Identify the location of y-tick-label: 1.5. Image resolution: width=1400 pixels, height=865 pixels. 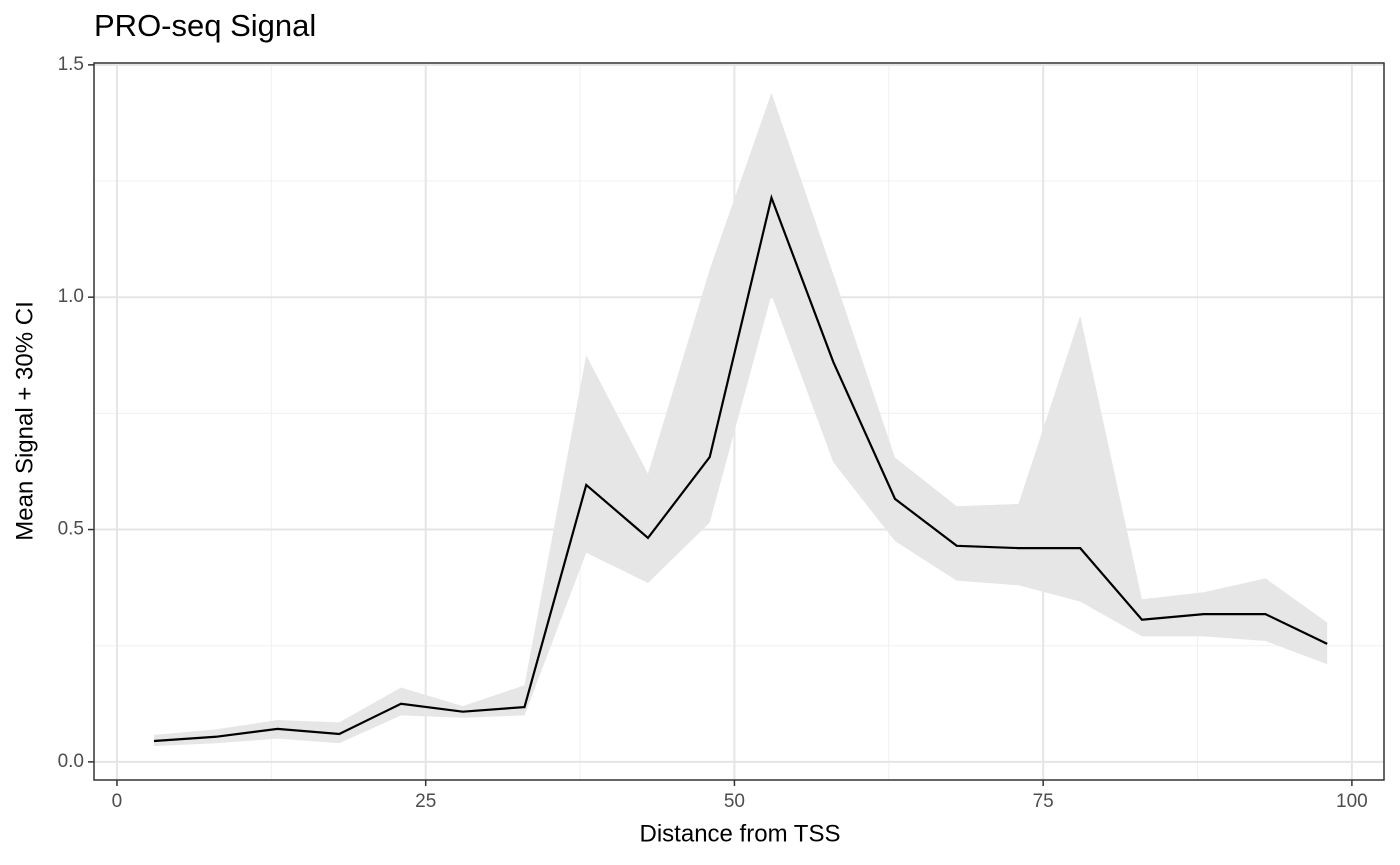
(71, 64).